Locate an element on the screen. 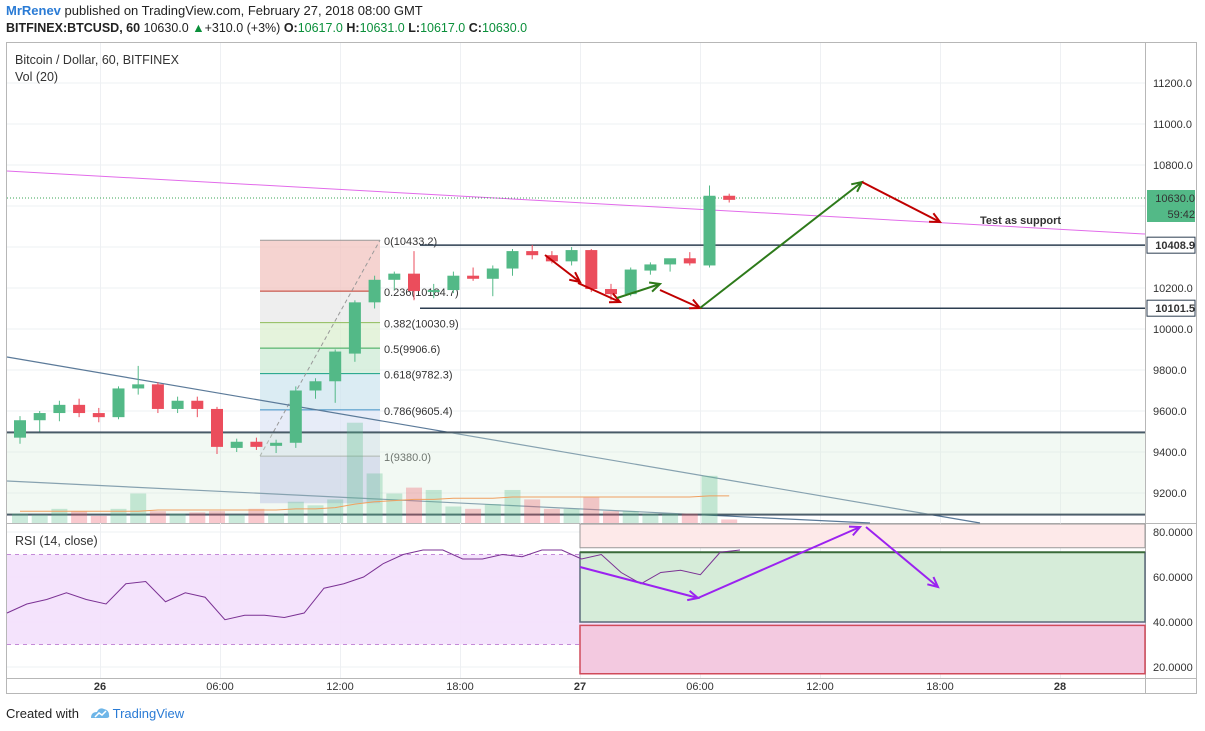  rsi-top-box is located at coordinates (862, 536).